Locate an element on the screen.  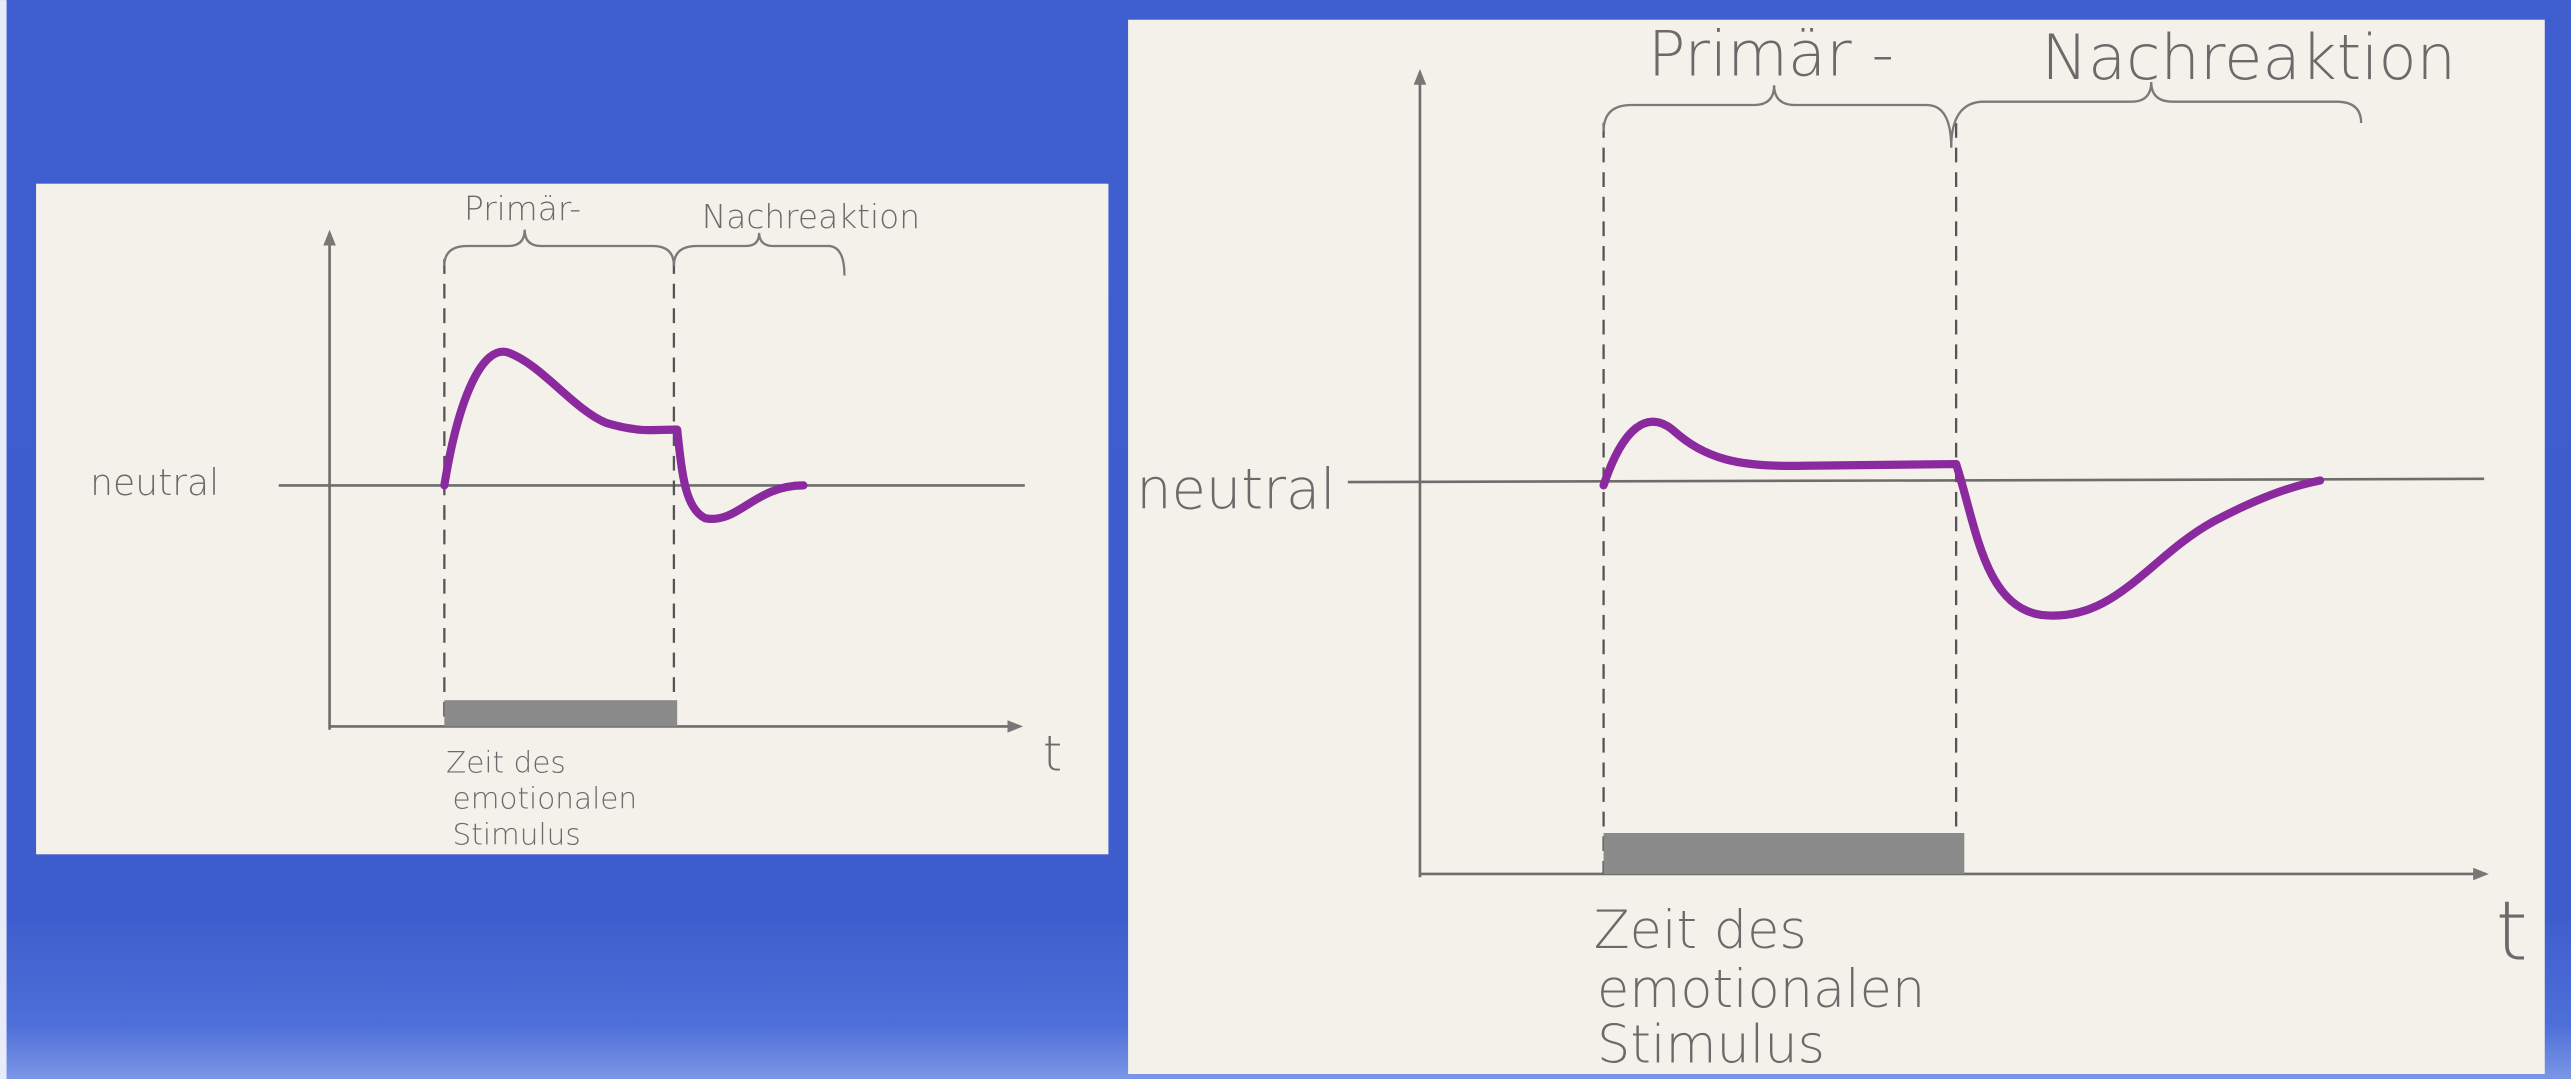
primary-label: Primär- is located at coordinates (522, 209).